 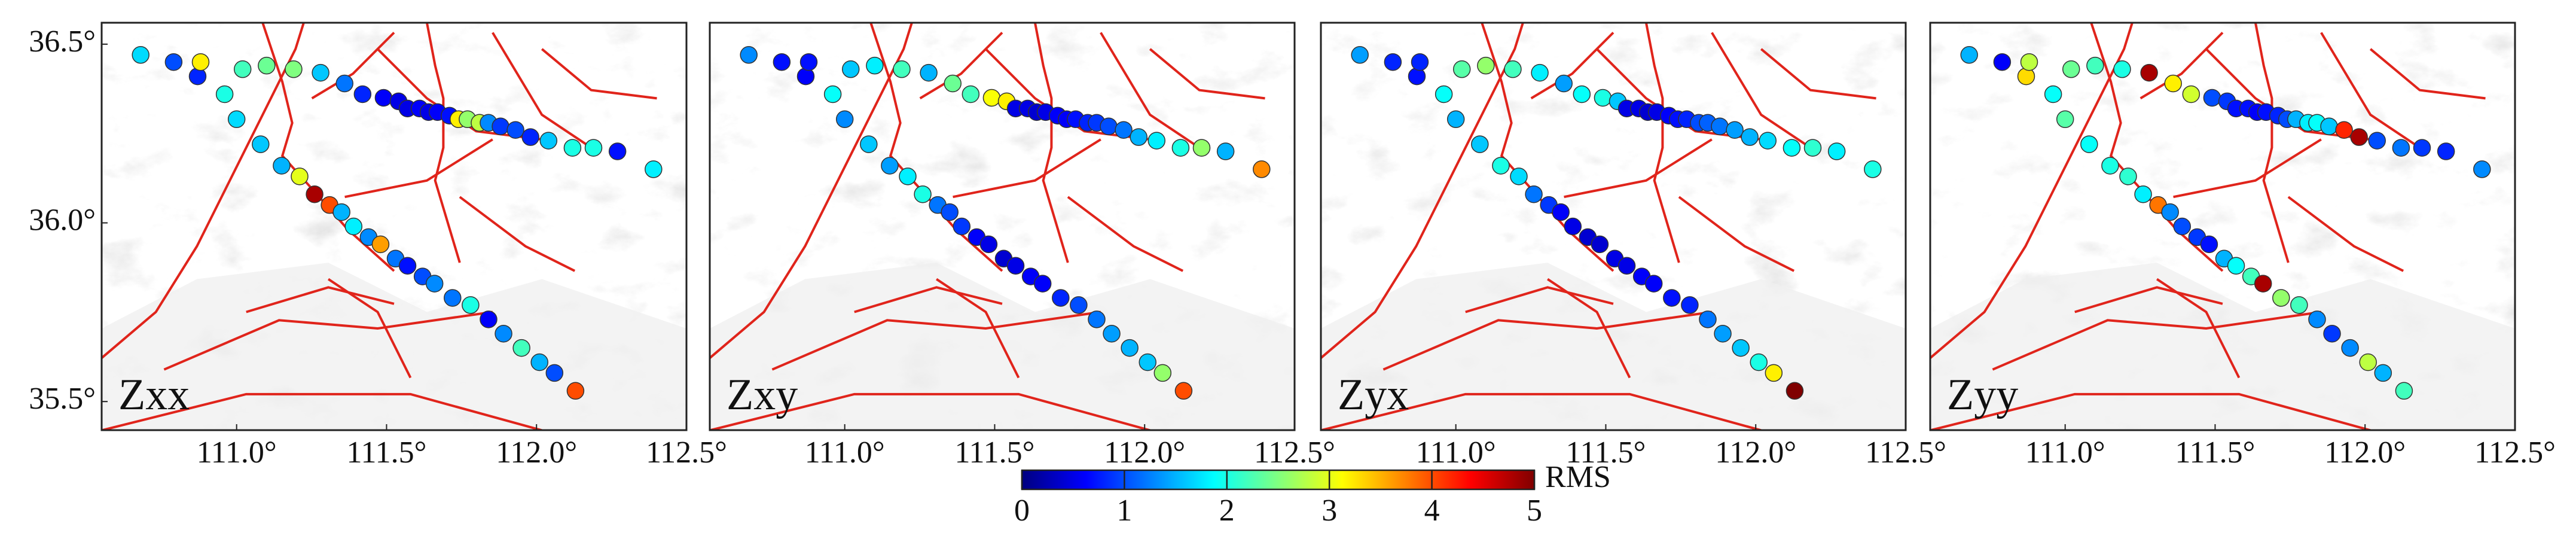 What do you see at coordinates (1022, 511) in the screenshot?
I see `colorbar-tick-label: 0` at bounding box center [1022, 511].